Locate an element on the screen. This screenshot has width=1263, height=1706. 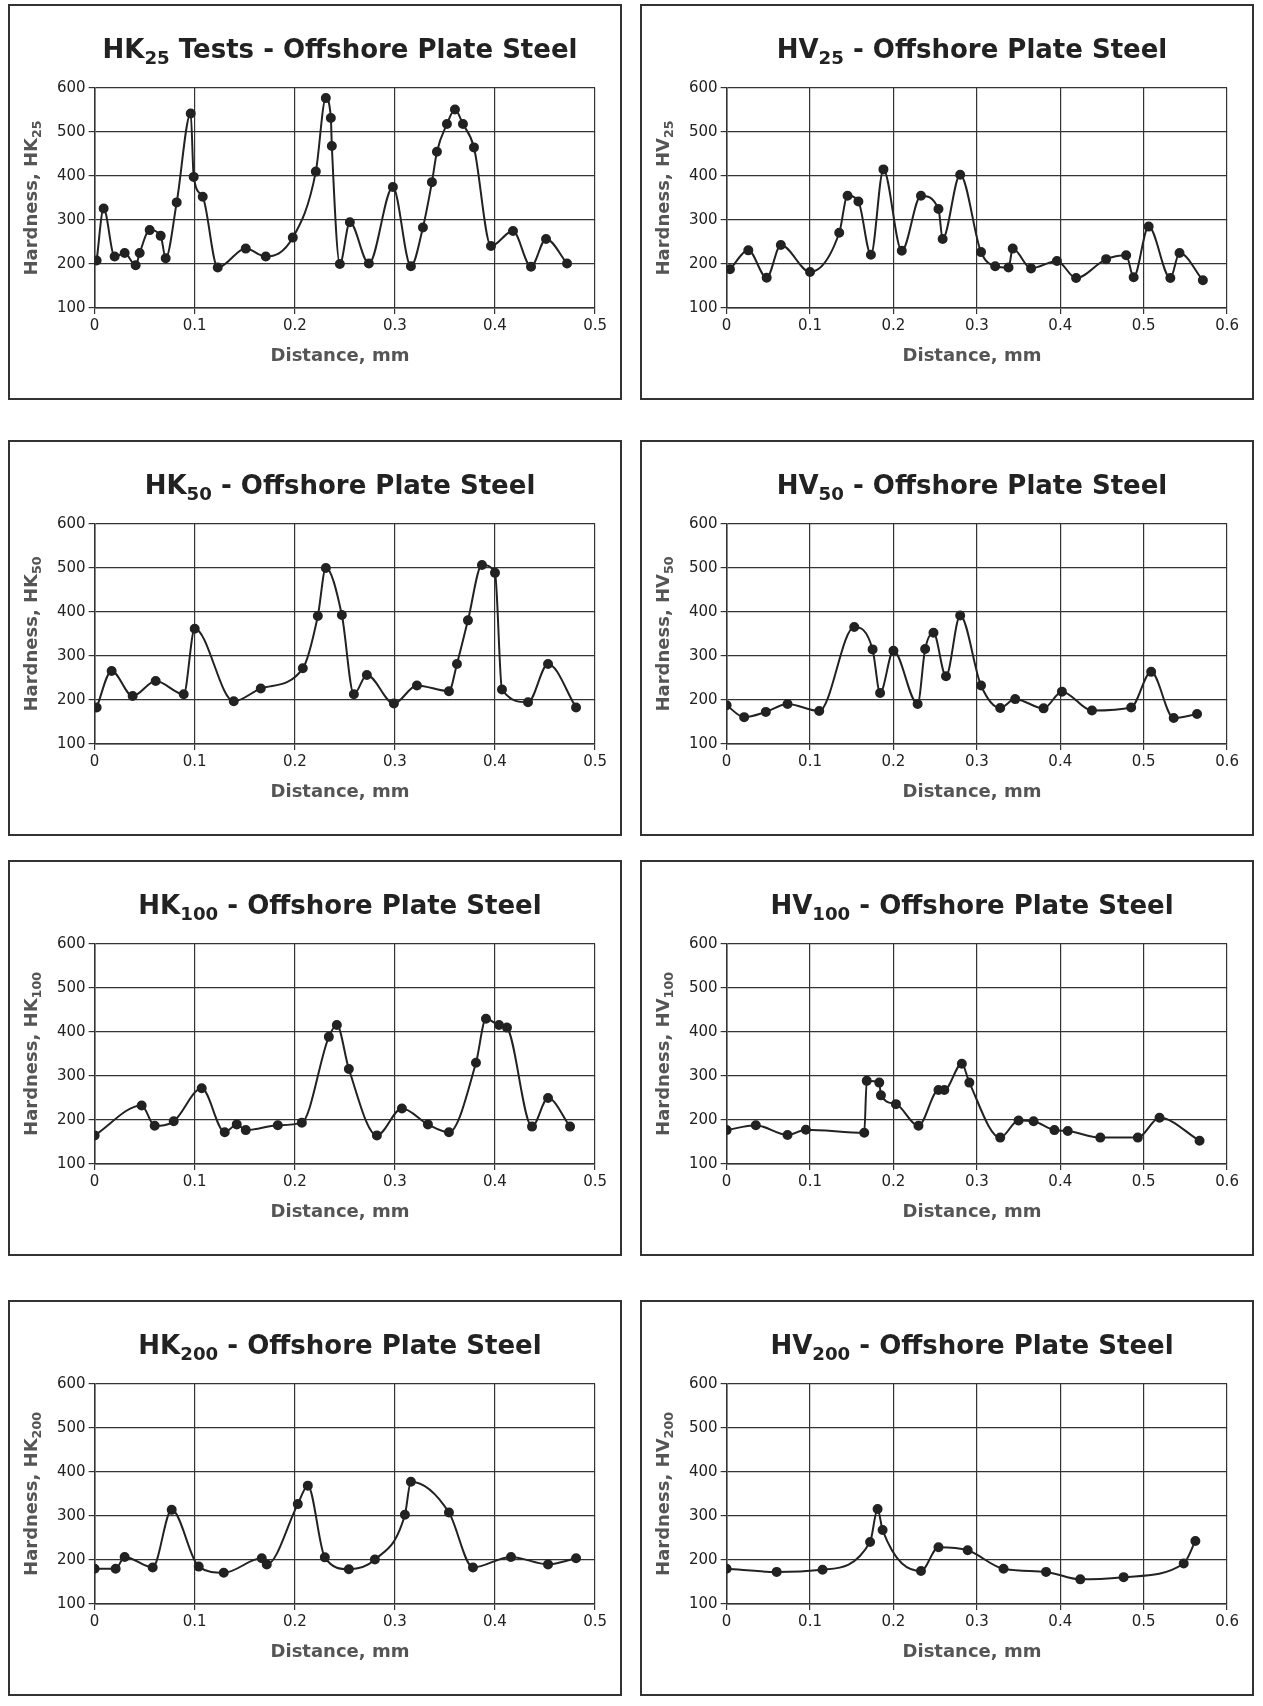
y-tick-label: 600 is located at coordinates (71, 522).